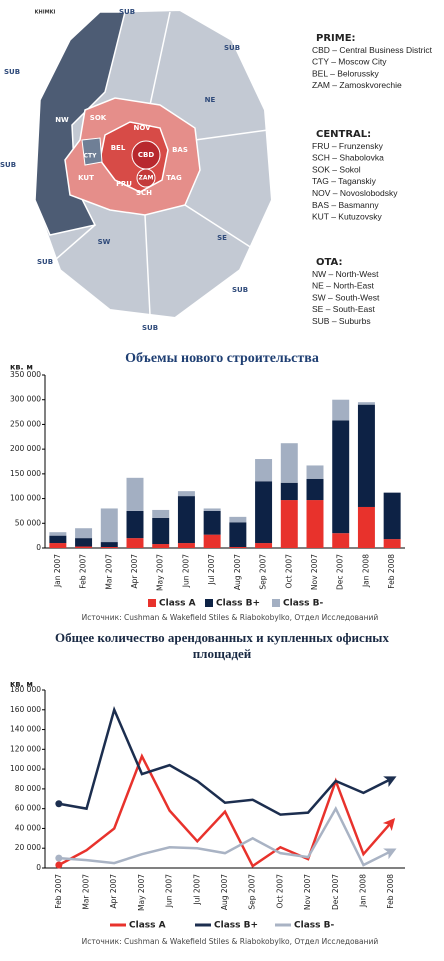 Image resolution: width=444 pixels, height=961 pixels. I want to click on x-tick-label: Mar 2007, so click(86, 892).